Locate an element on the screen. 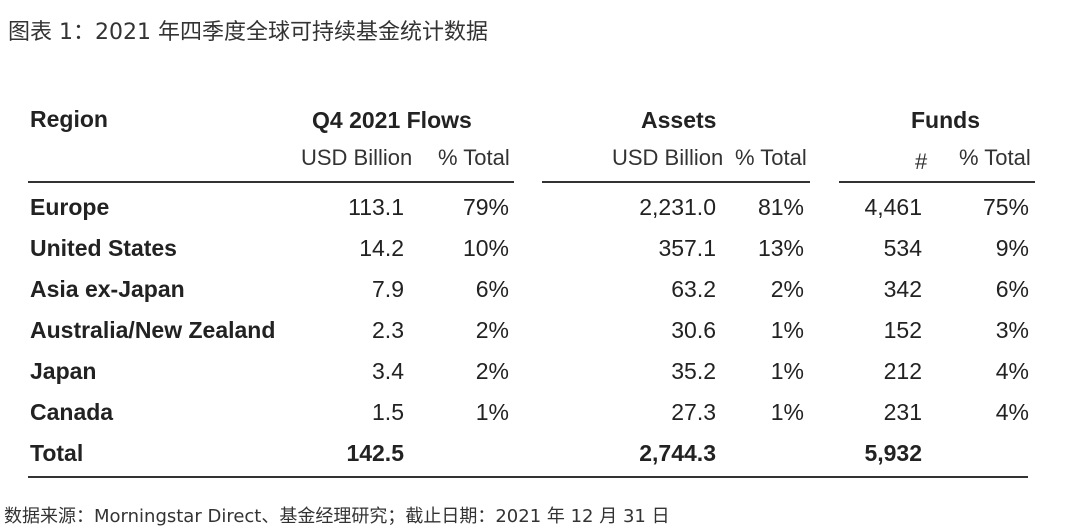 The image size is (1080, 529). assets-usd-subheader: USD Billion is located at coordinates (668, 157).